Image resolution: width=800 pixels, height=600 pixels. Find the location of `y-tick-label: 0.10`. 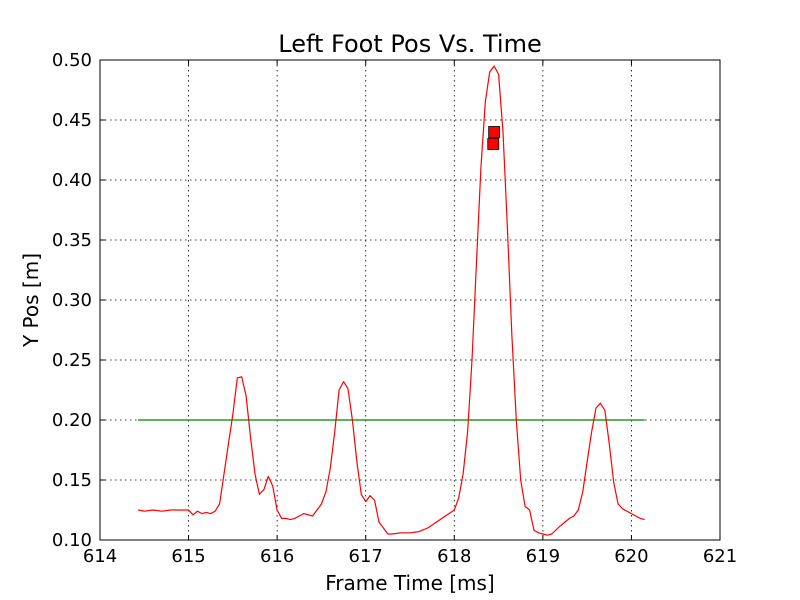

y-tick-label: 0.10 is located at coordinates (72, 540).